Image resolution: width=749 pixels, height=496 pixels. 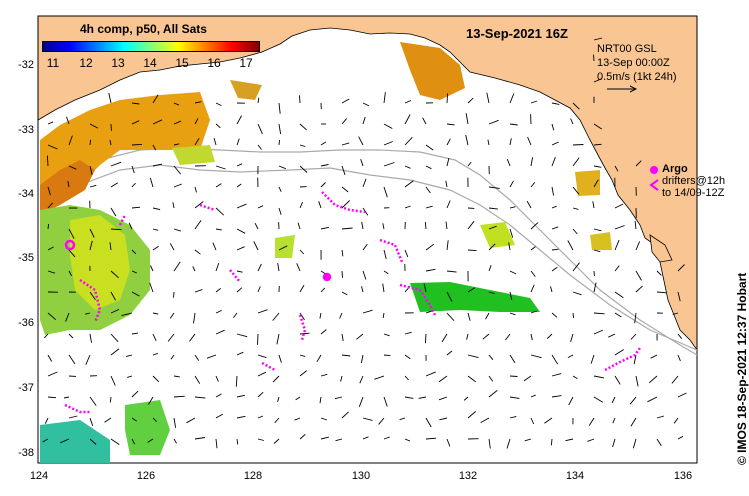 What do you see at coordinates (587, 183) in the screenshot?
I see `sst-east-yellow` at bounding box center [587, 183].